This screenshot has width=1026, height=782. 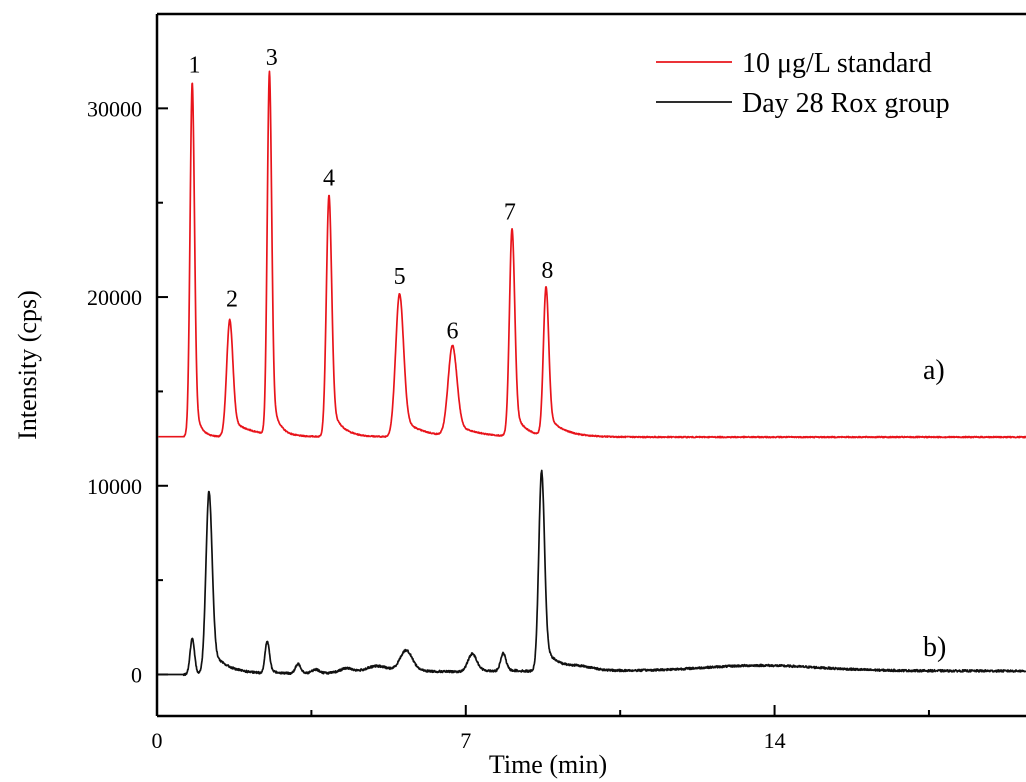 I want to click on legend: 10 μg/L standard Day 28 Rox group, so click(x=803, y=83).